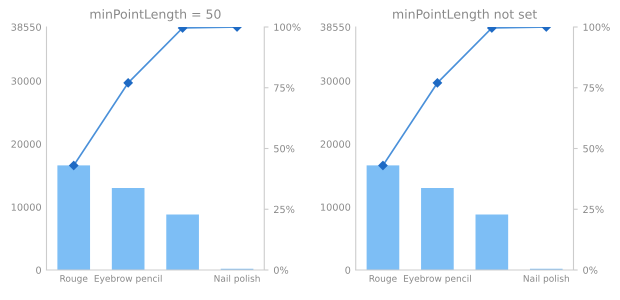  Describe the element at coordinates (465, 15) in the screenshot. I see `chart-title: minPointLength not set` at that location.